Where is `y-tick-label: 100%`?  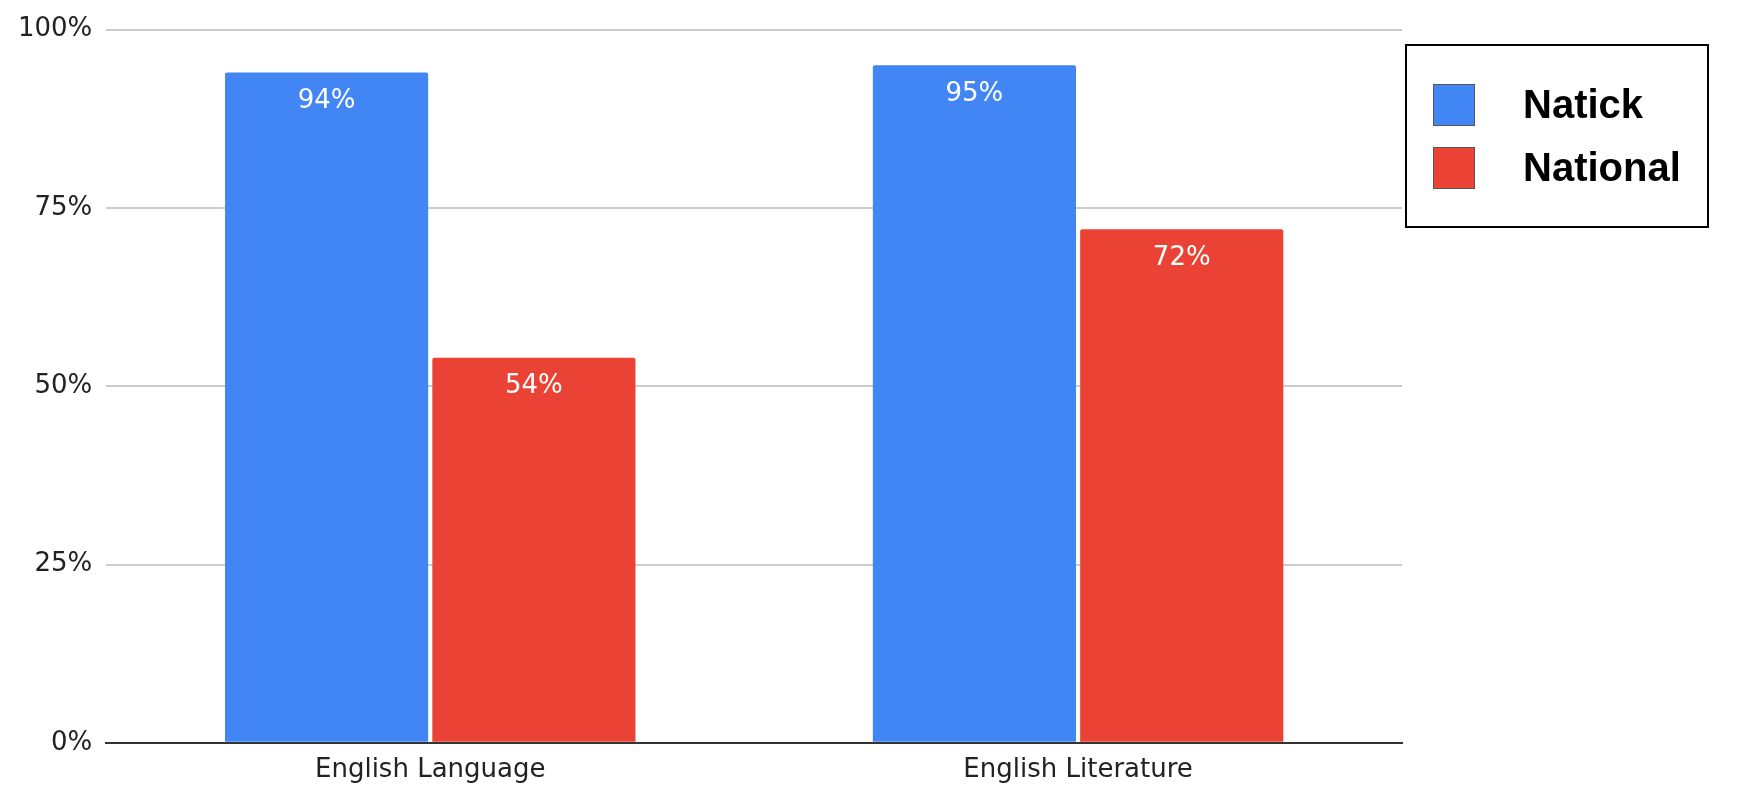 y-tick-label: 100% is located at coordinates (55, 27).